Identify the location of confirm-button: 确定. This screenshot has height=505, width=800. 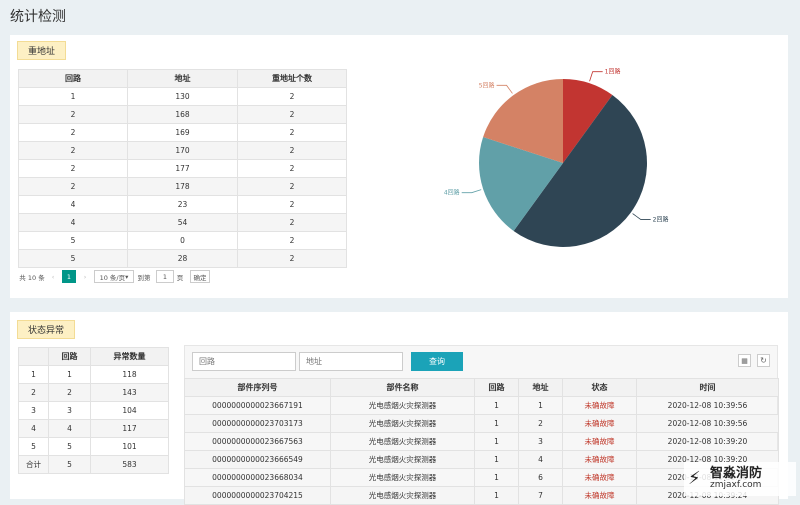
(200, 276).